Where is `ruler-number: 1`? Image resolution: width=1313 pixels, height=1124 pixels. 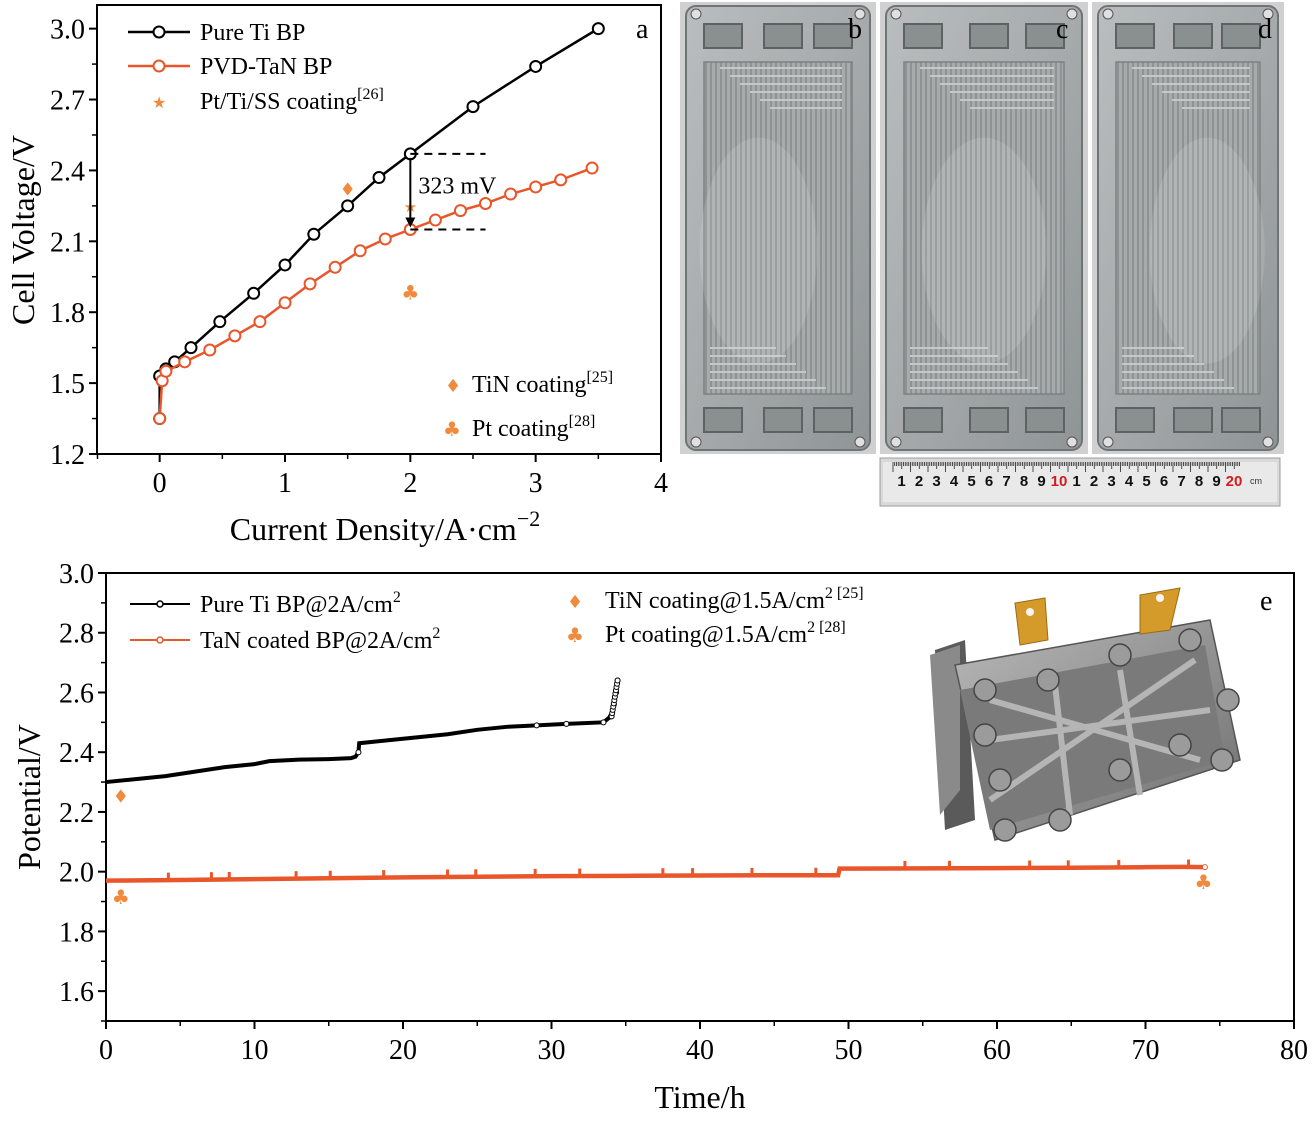
ruler-number: 1 is located at coordinates (901, 481).